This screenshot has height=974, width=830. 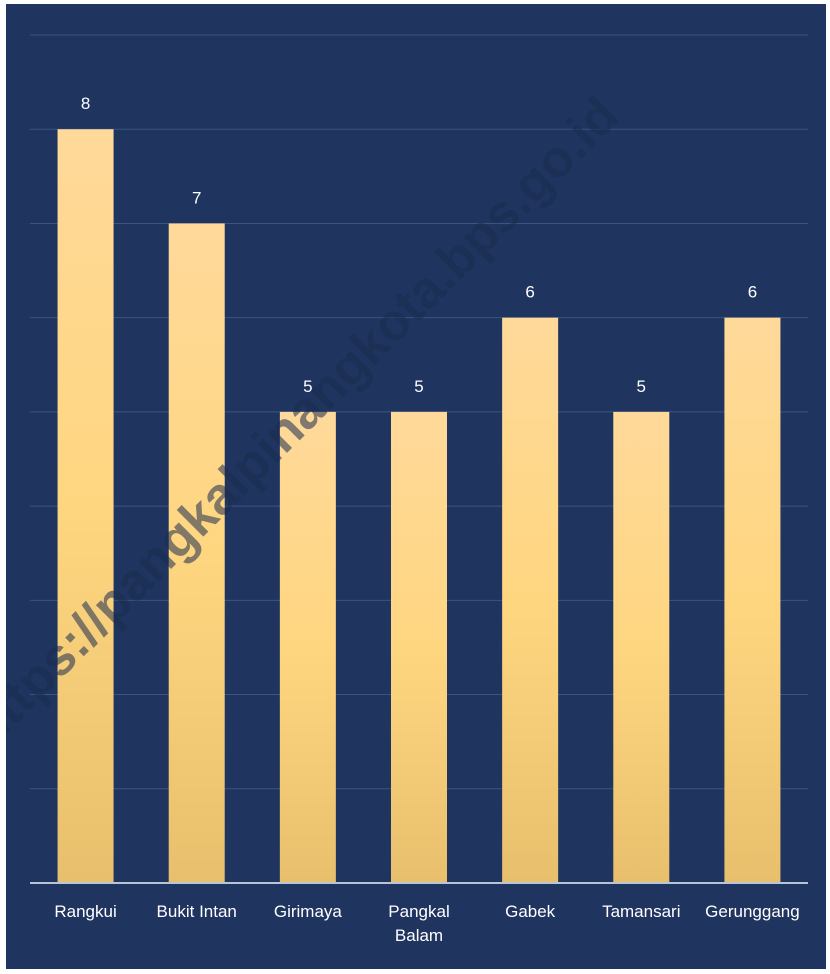 I want to click on x-tick-label: Rangkui, so click(x=85, y=911).